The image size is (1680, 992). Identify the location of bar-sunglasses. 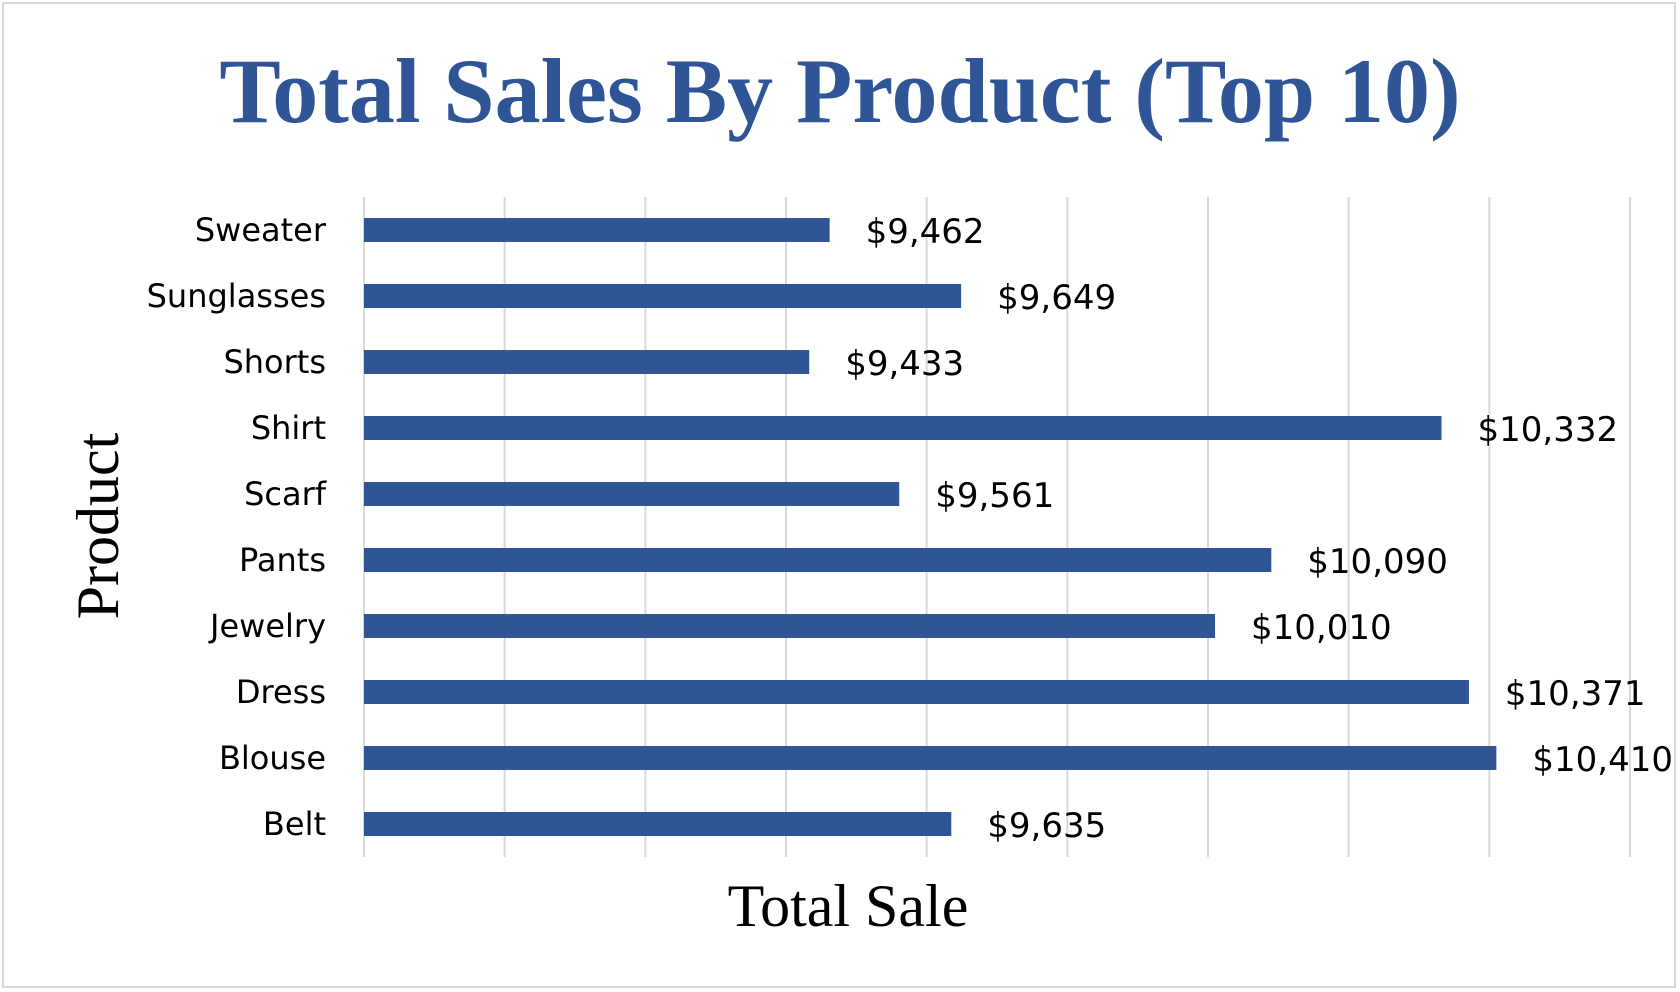
(663, 296).